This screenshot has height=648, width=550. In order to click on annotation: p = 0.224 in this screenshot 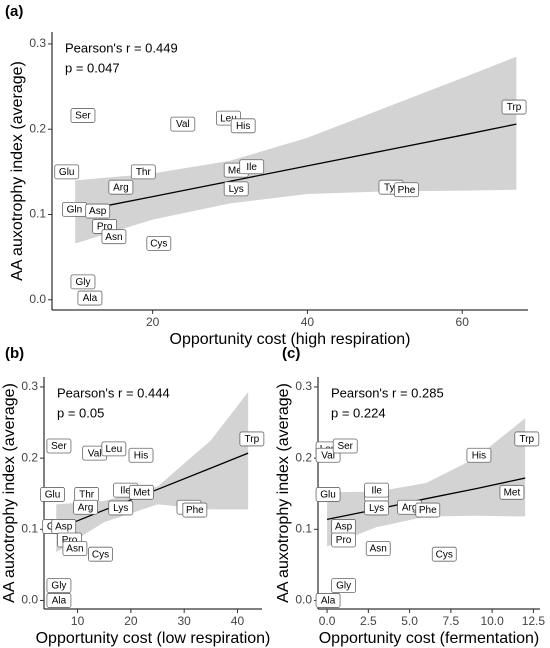, I will do `click(358, 412)`.